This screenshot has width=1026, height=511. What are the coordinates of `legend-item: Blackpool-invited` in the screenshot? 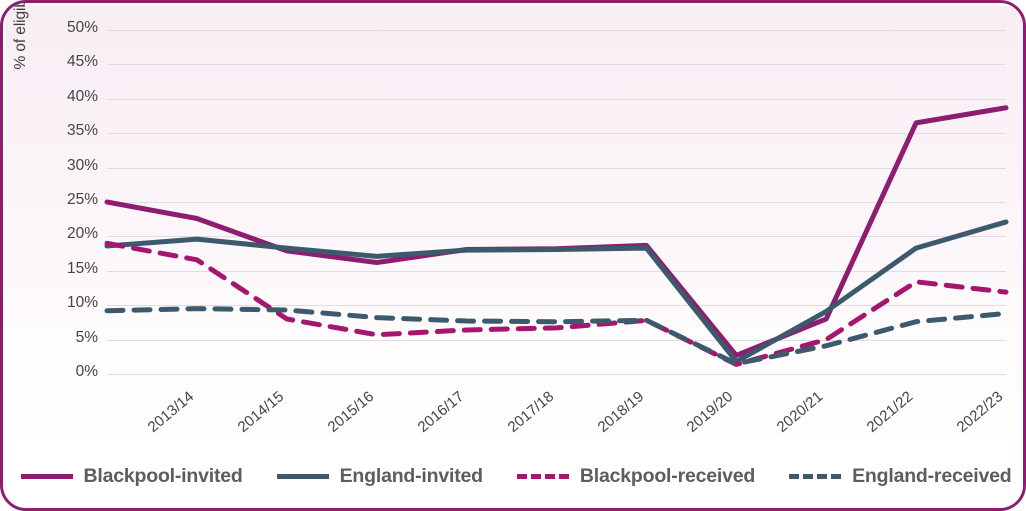 It's located at (131, 476).